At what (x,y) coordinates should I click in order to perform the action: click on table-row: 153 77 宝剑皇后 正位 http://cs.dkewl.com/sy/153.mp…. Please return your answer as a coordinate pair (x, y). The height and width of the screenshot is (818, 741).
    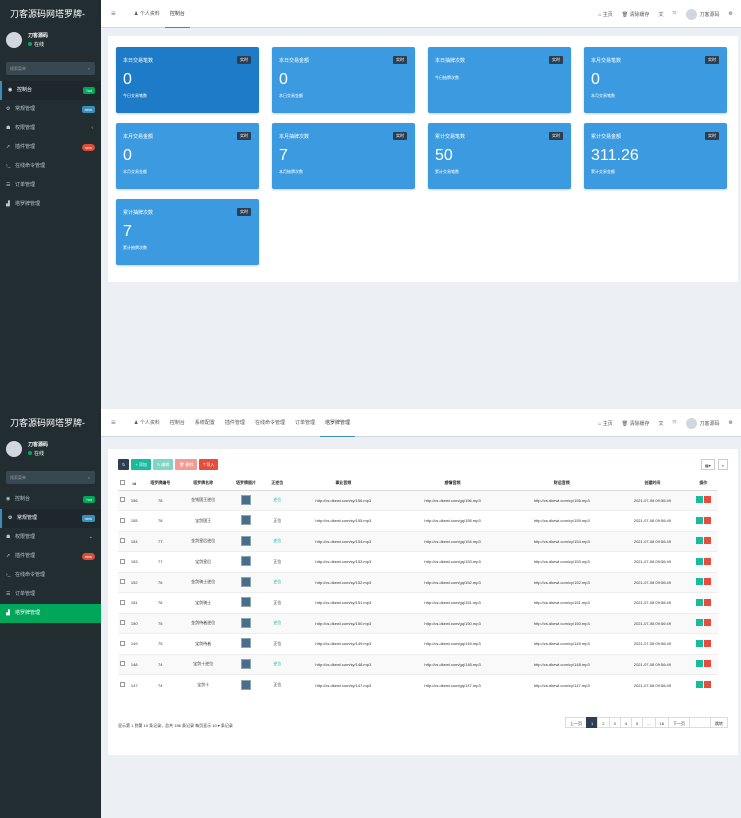
    Looking at the image, I should click on (418, 561).